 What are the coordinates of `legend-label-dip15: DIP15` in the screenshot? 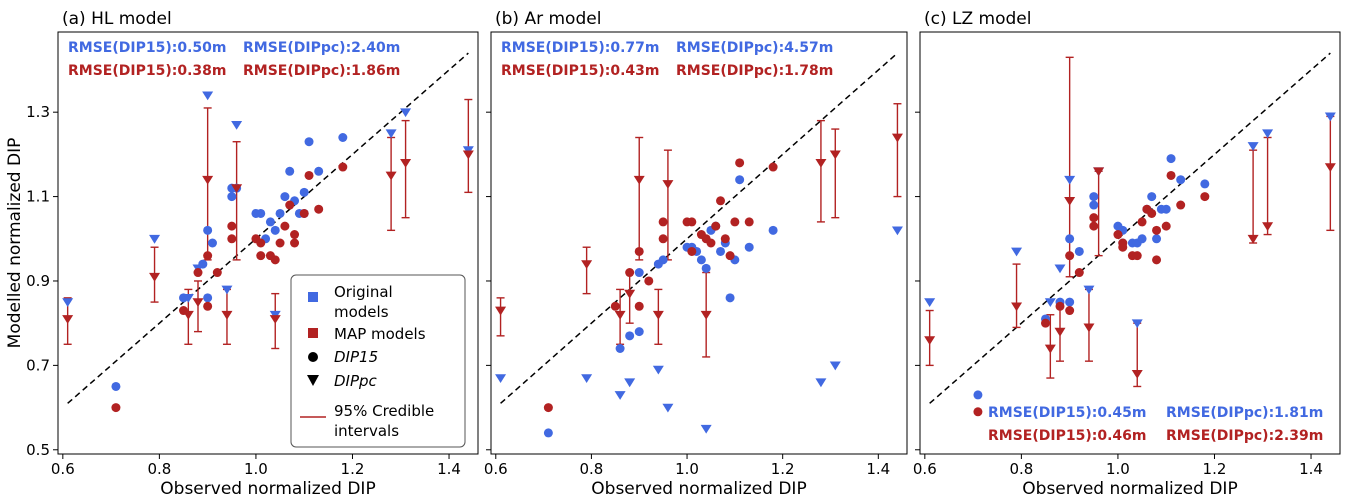 It's located at (356, 357).